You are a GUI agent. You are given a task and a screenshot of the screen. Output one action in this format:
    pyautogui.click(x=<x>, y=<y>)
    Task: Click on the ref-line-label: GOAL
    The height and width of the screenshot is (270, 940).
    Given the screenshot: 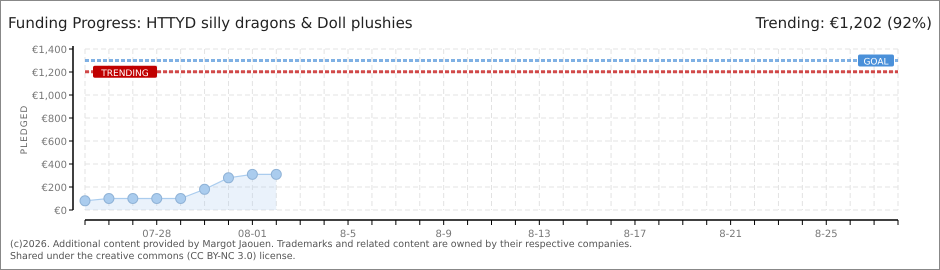 What is the action you would take?
    pyautogui.click(x=876, y=63)
    